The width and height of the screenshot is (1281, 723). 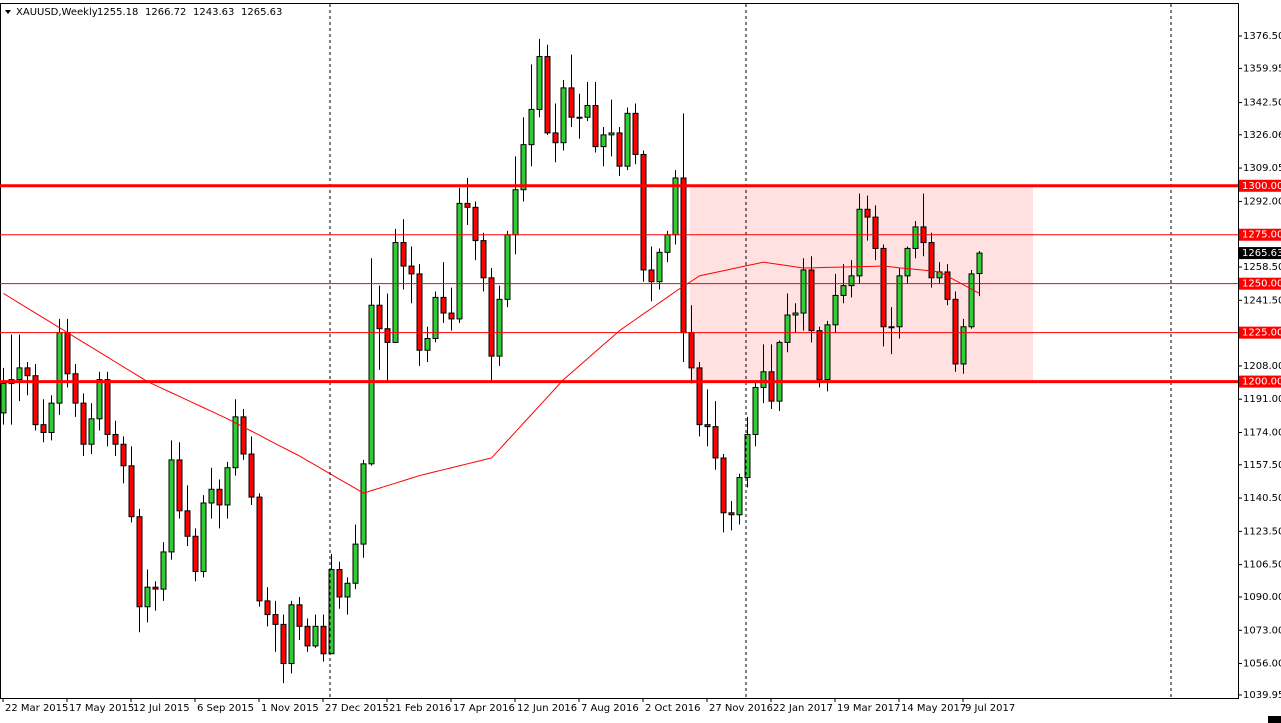 I want to click on y-tick-label: 1326.06, so click(x=1262, y=135).